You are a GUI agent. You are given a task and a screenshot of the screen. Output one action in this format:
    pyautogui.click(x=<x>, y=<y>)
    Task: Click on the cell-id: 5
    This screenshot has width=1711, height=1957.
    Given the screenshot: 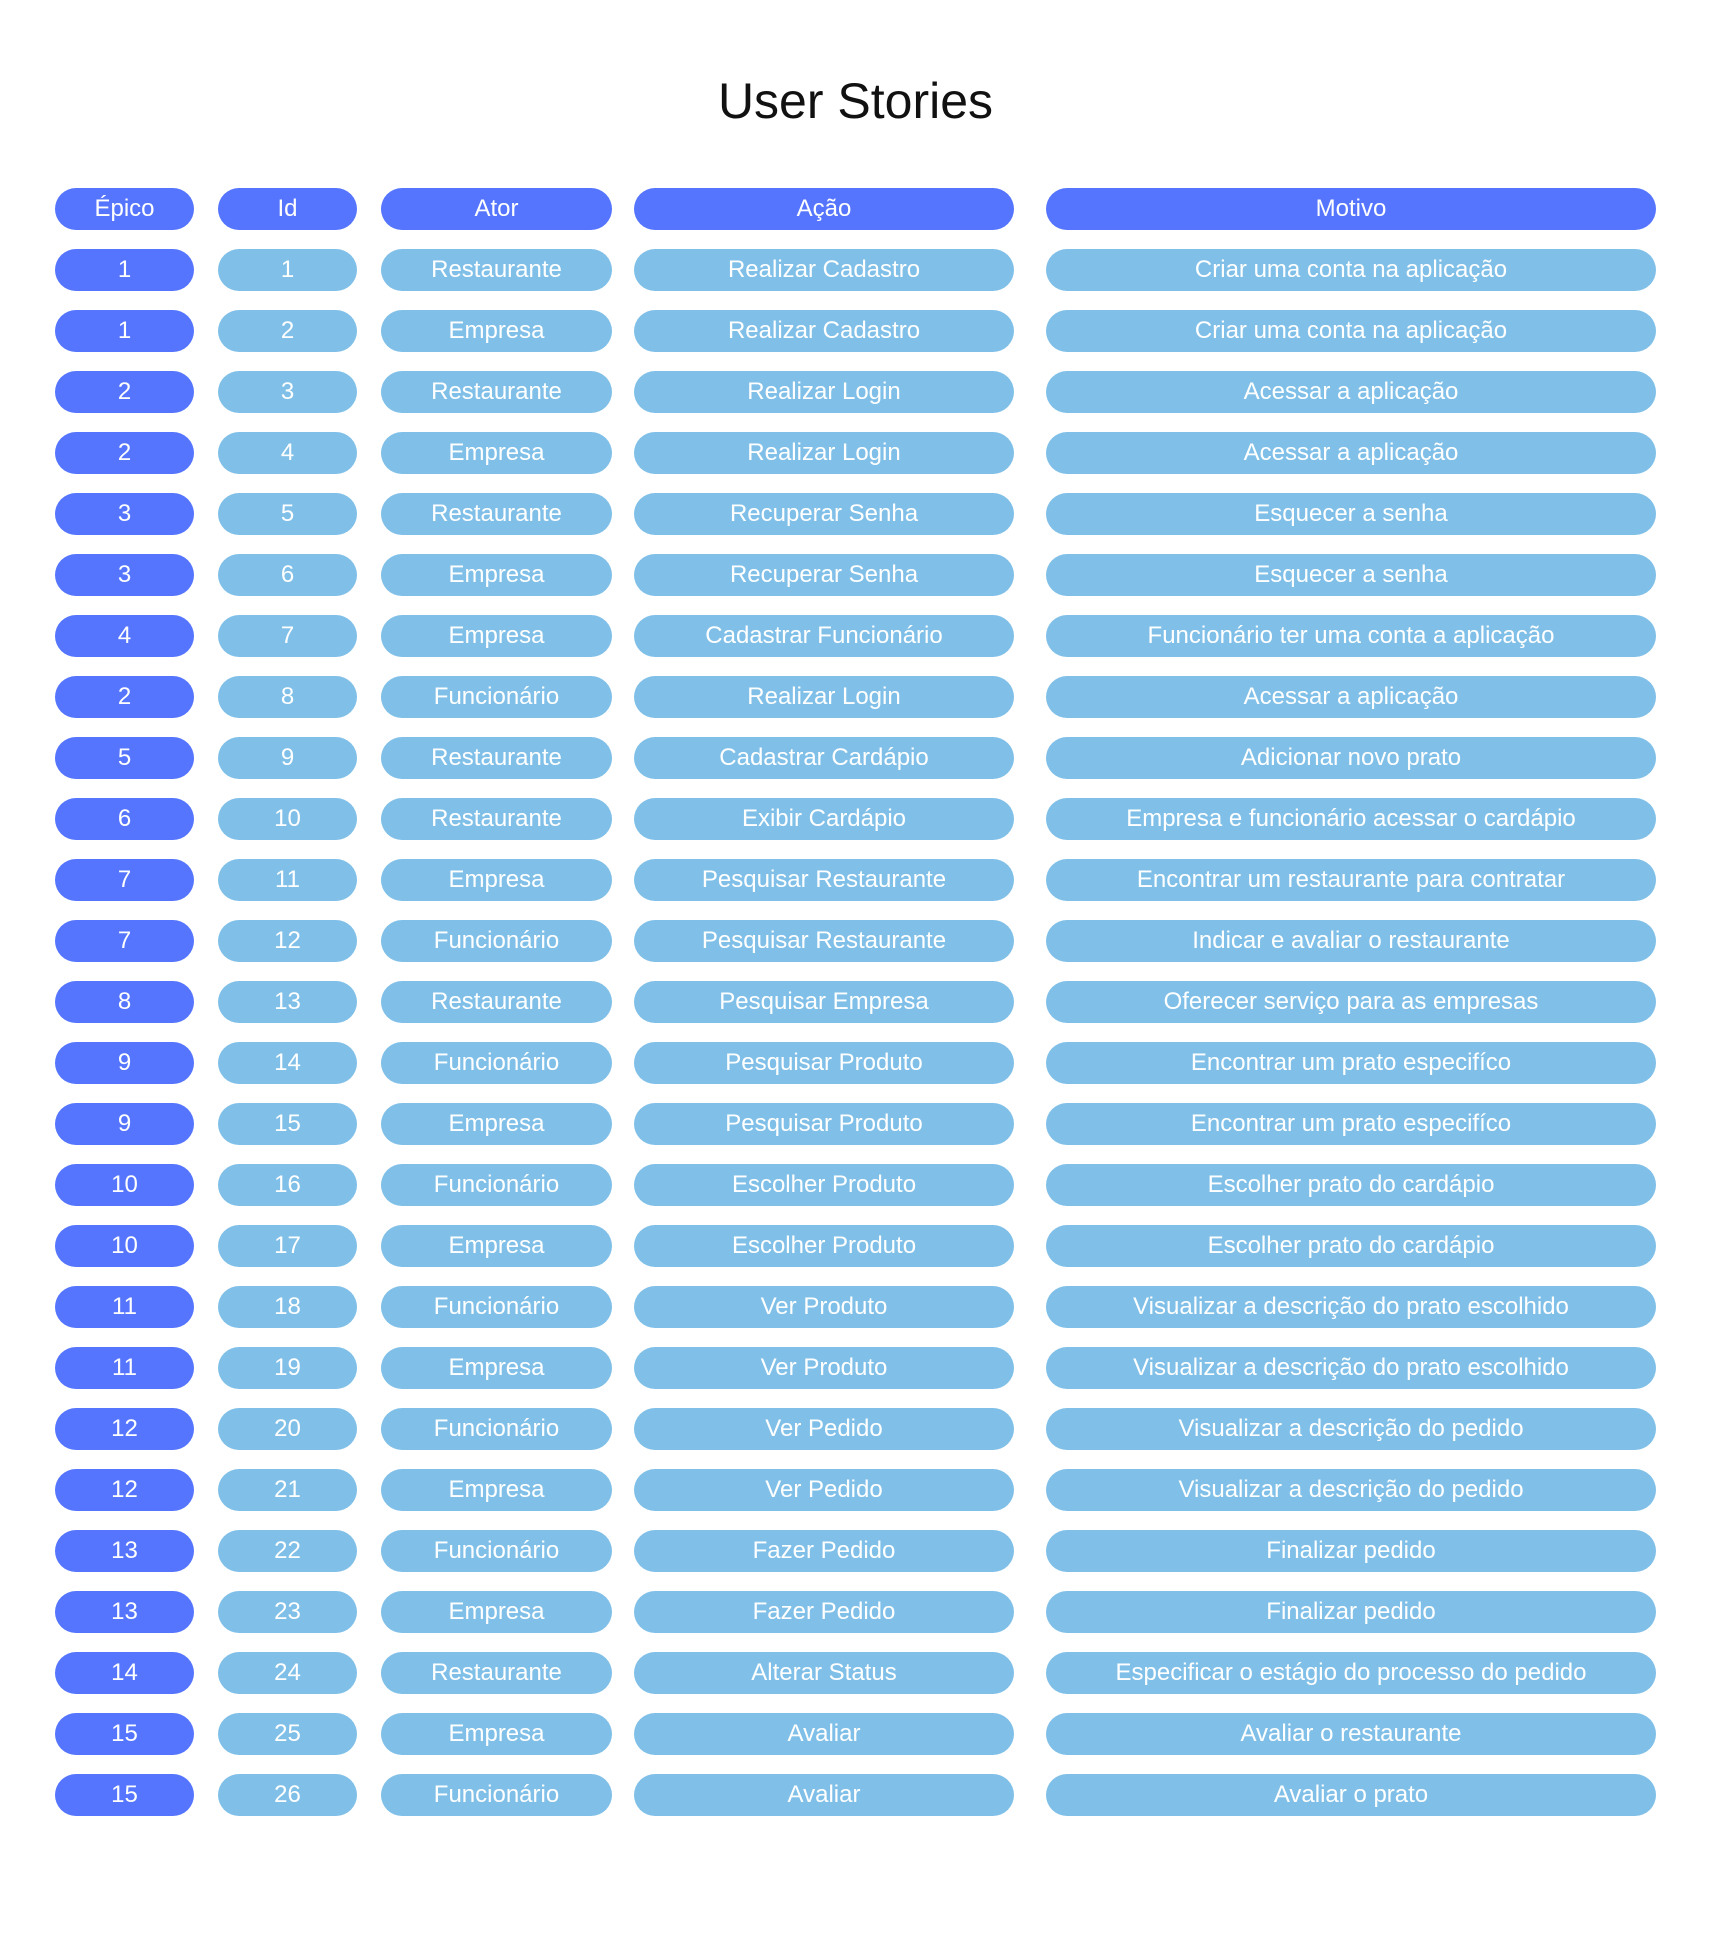 What is the action you would take?
    pyautogui.click(x=287, y=514)
    